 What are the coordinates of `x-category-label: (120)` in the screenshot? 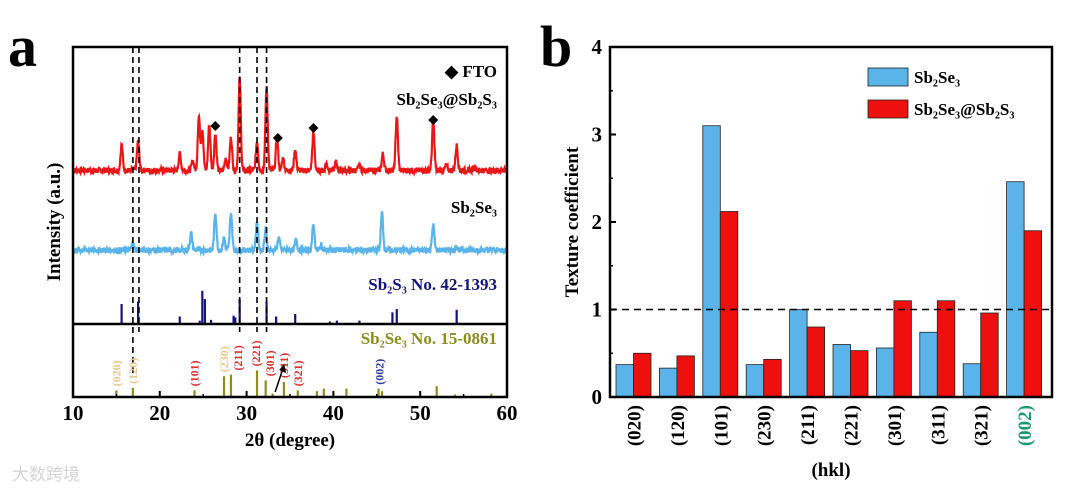 It's located at (678, 425).